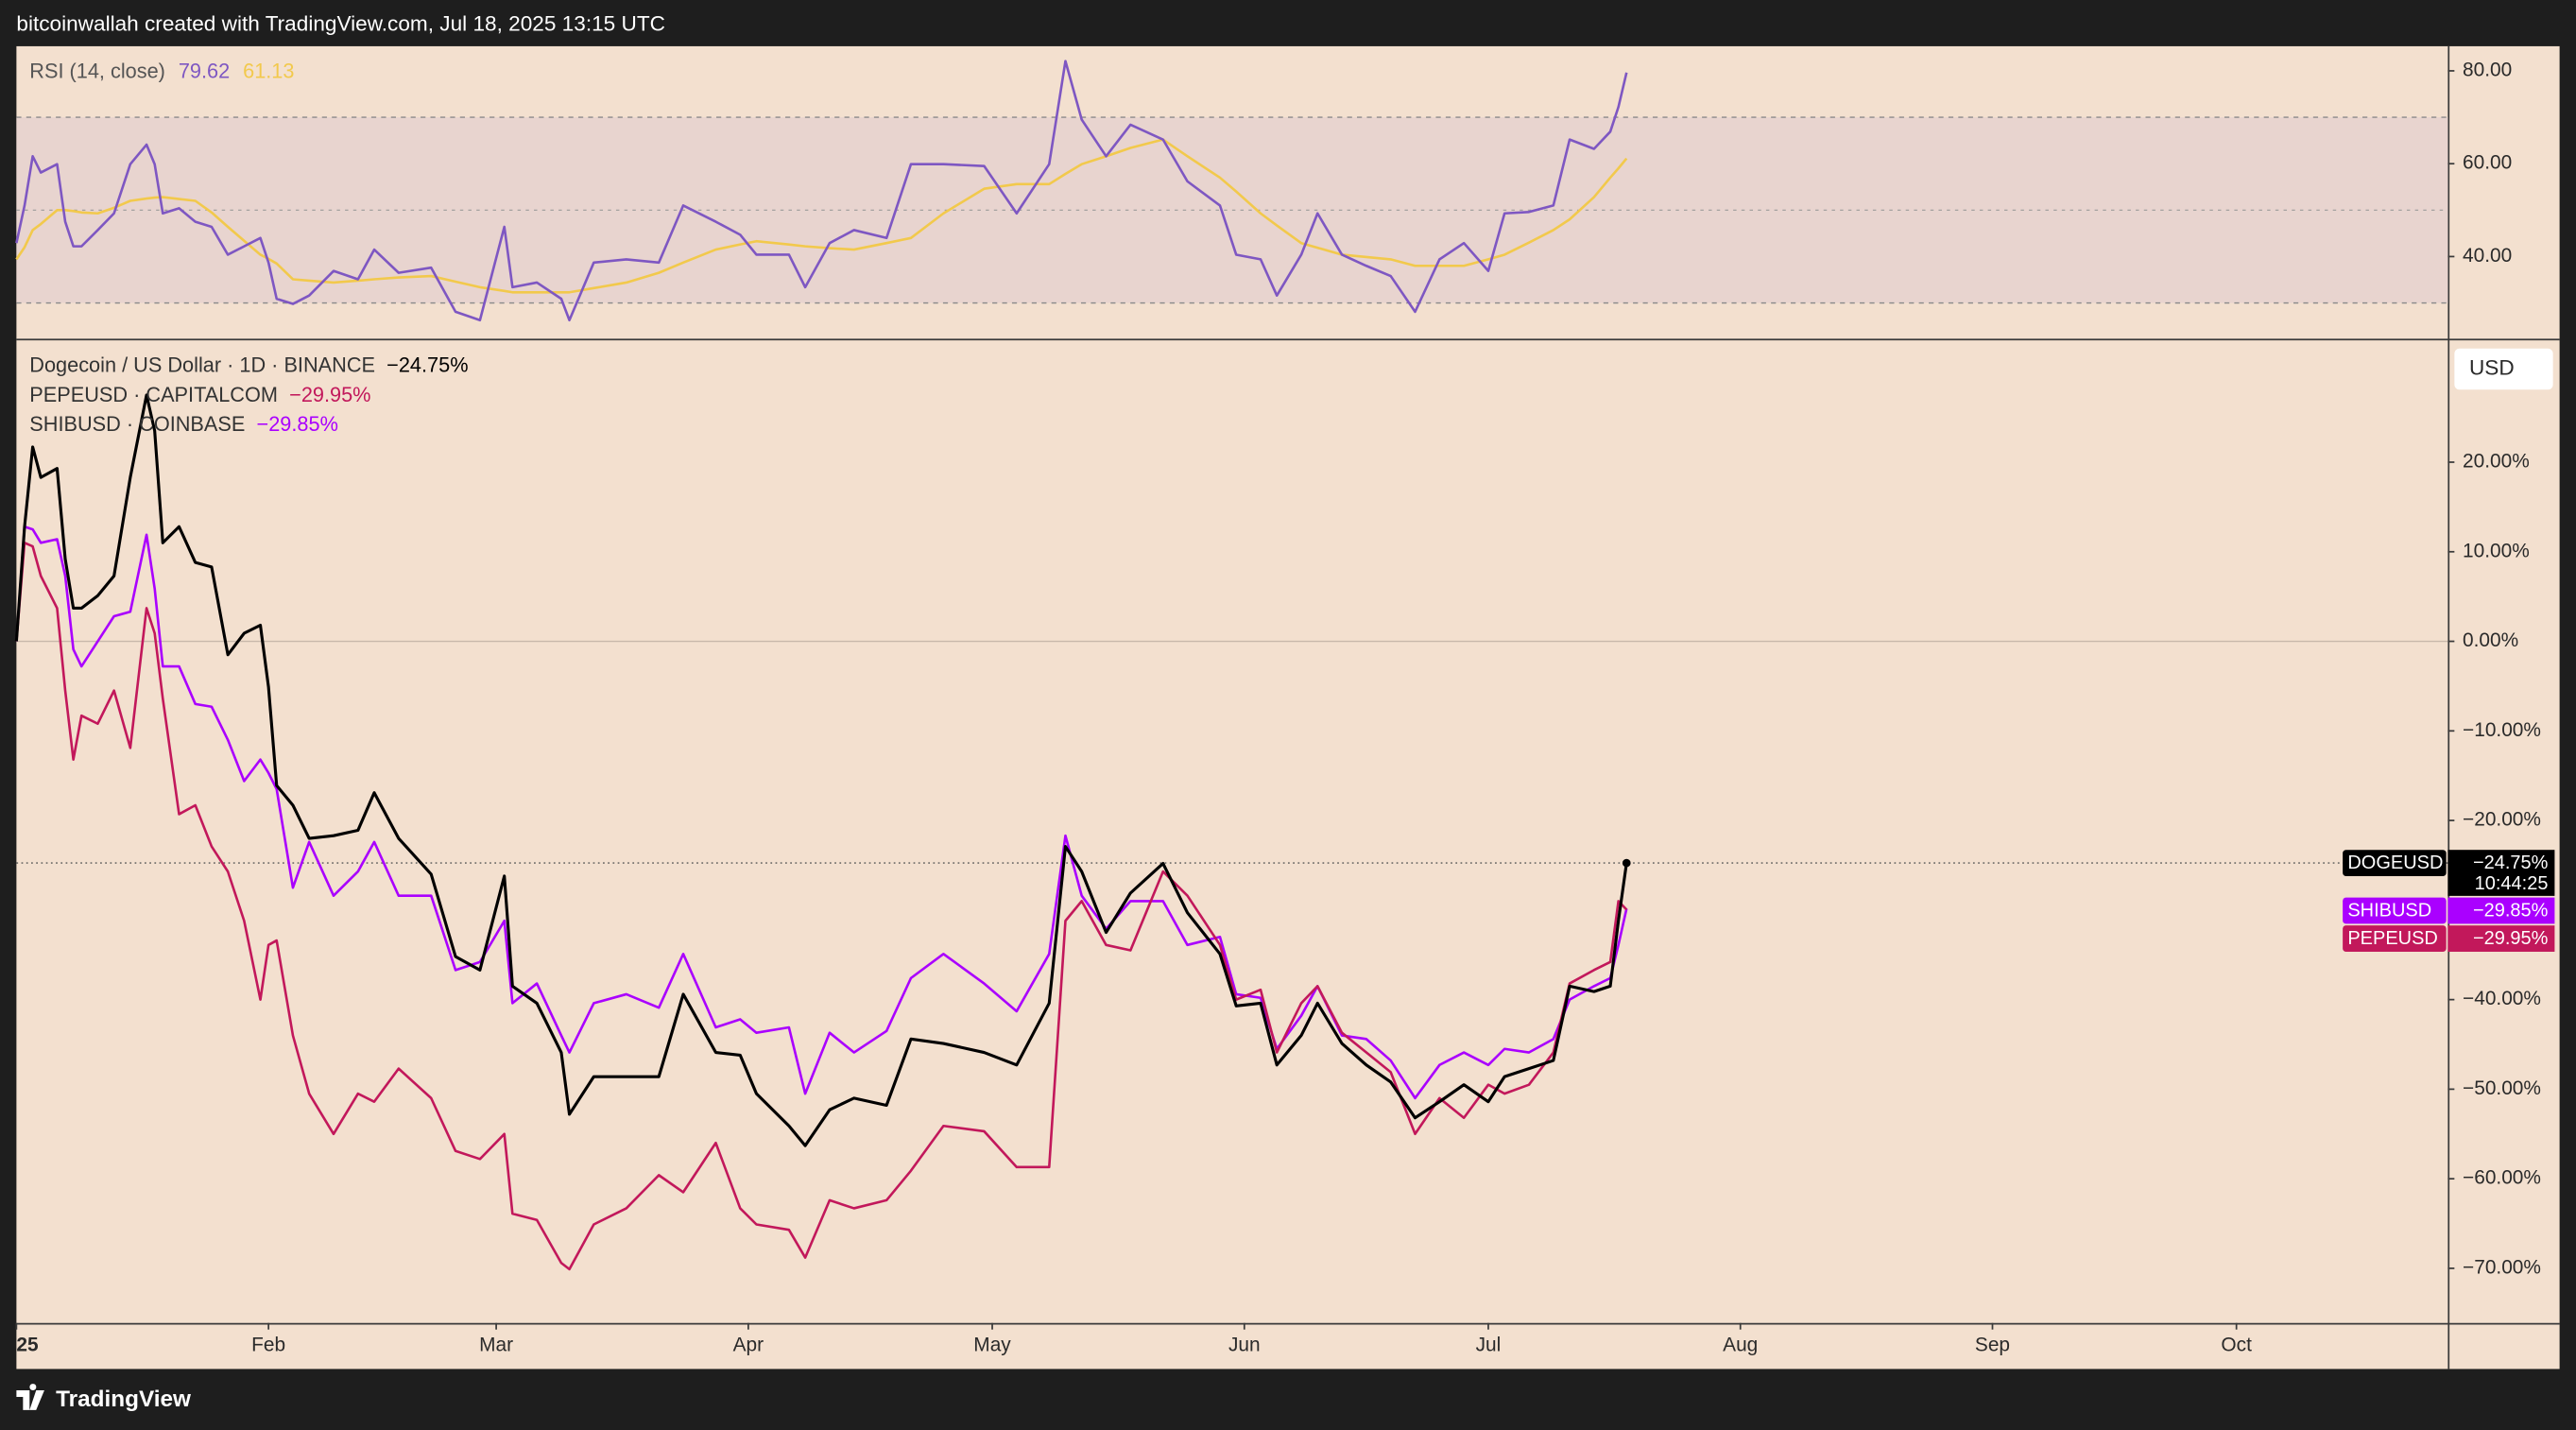 This screenshot has width=2576, height=1430. Describe the element at coordinates (496, 1345) in the screenshot. I see `x-tick-label: Mar` at that location.